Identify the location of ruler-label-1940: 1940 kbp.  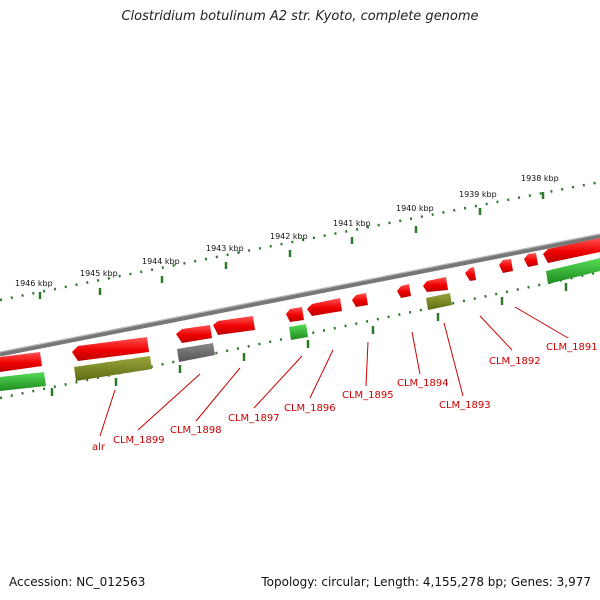
(415, 208).